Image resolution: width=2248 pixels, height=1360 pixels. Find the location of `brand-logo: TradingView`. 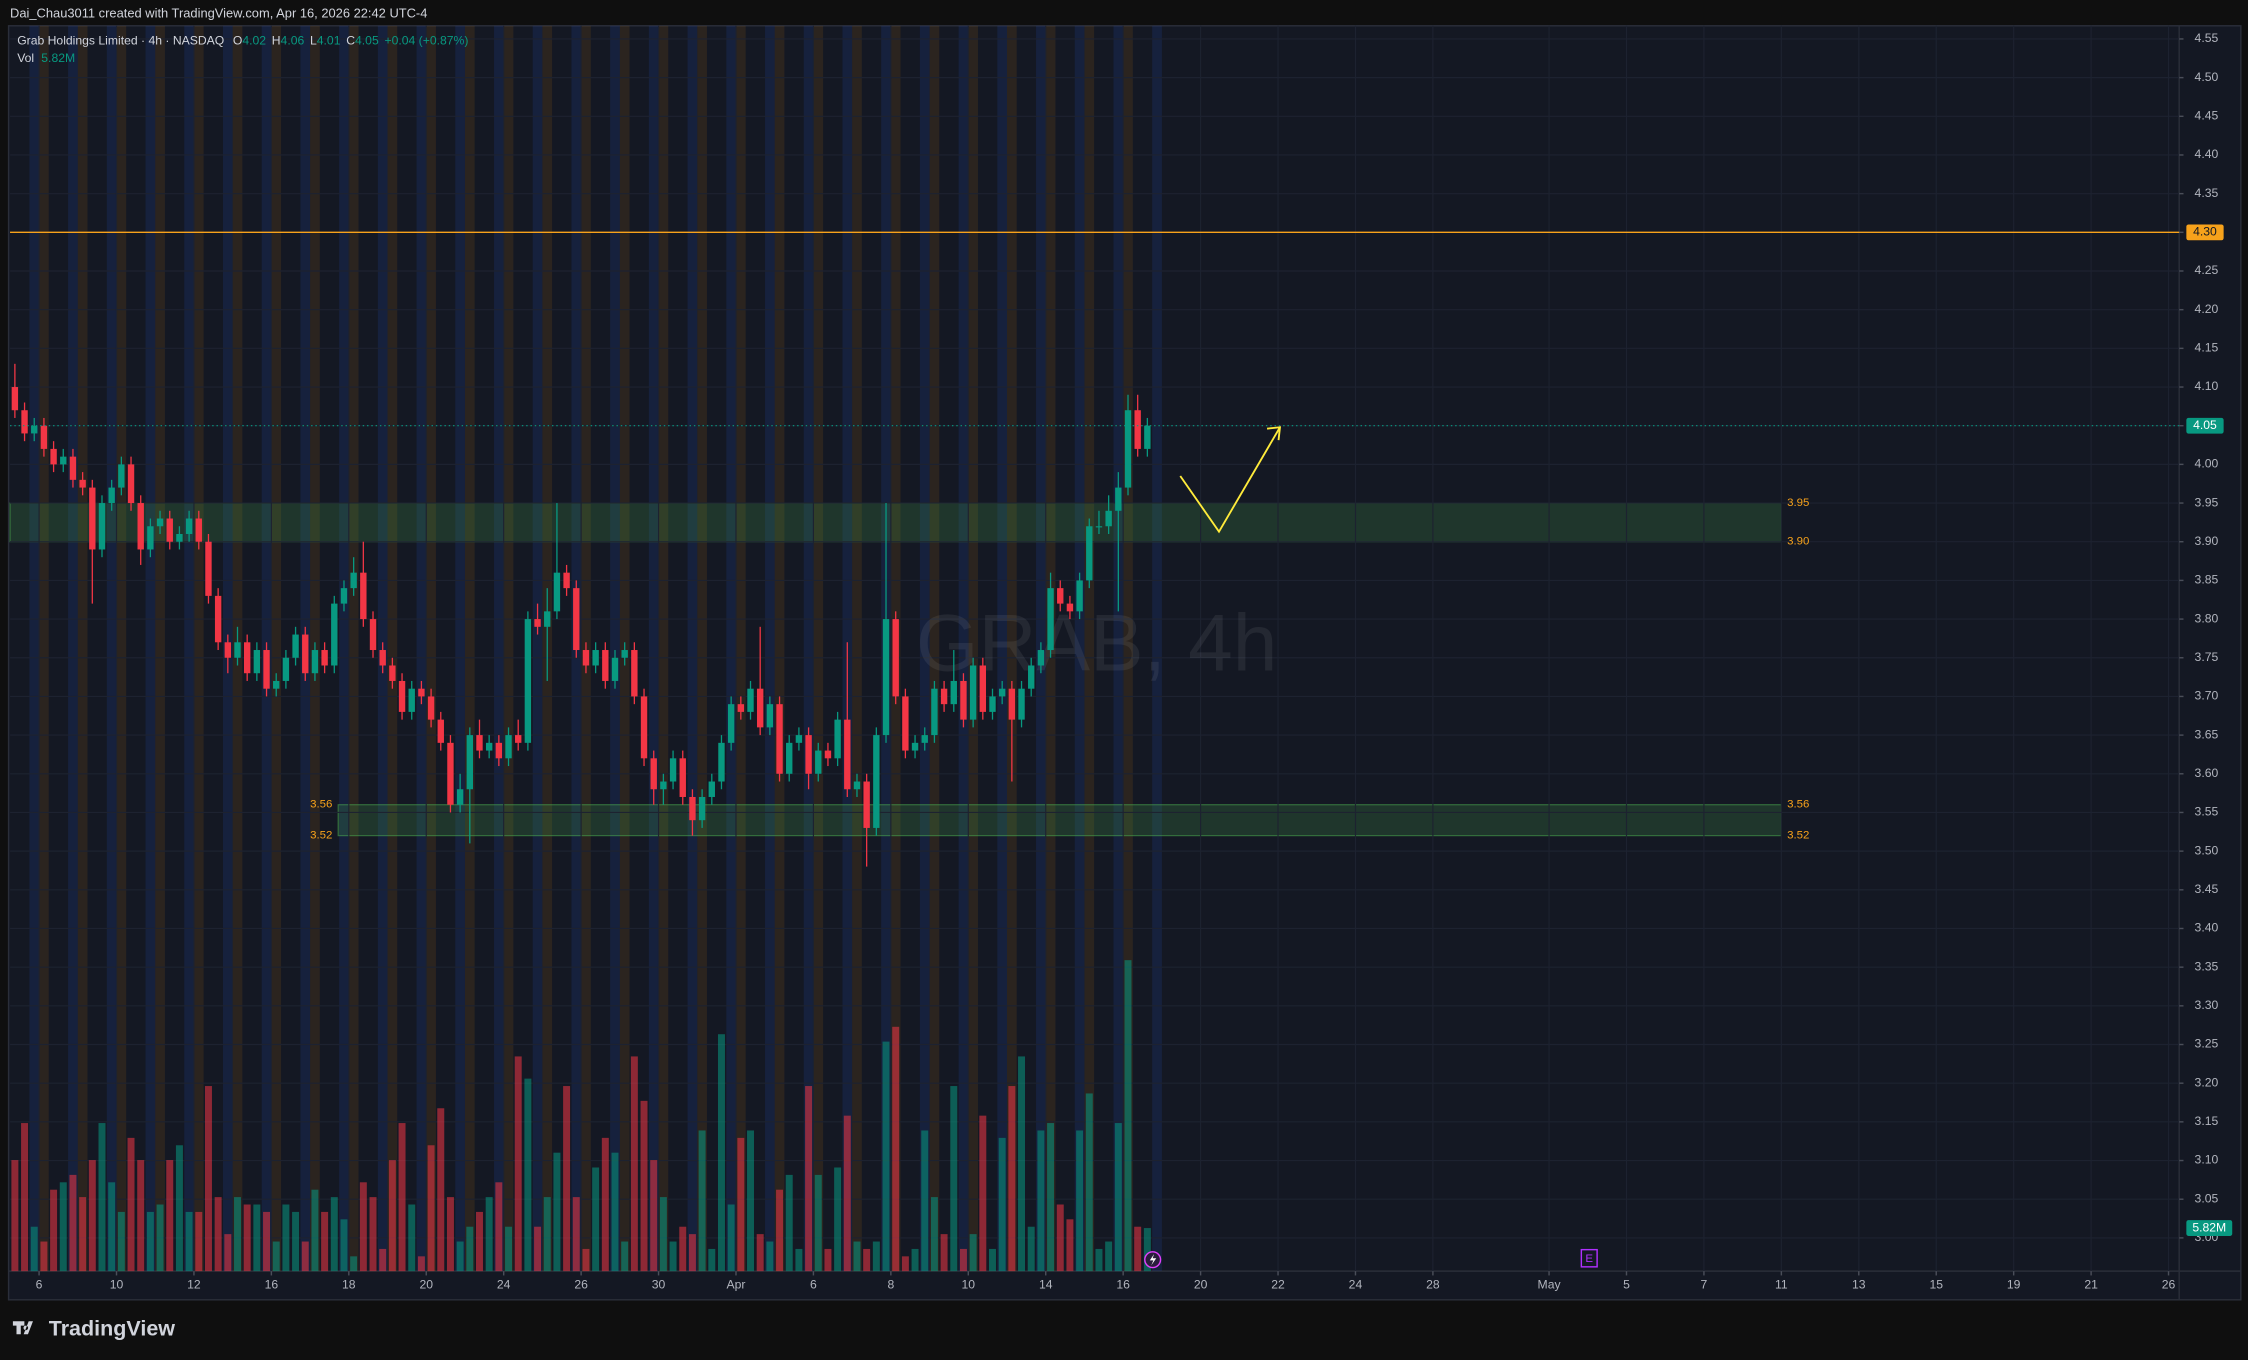

brand-logo: TradingView is located at coordinates (93, 1329).